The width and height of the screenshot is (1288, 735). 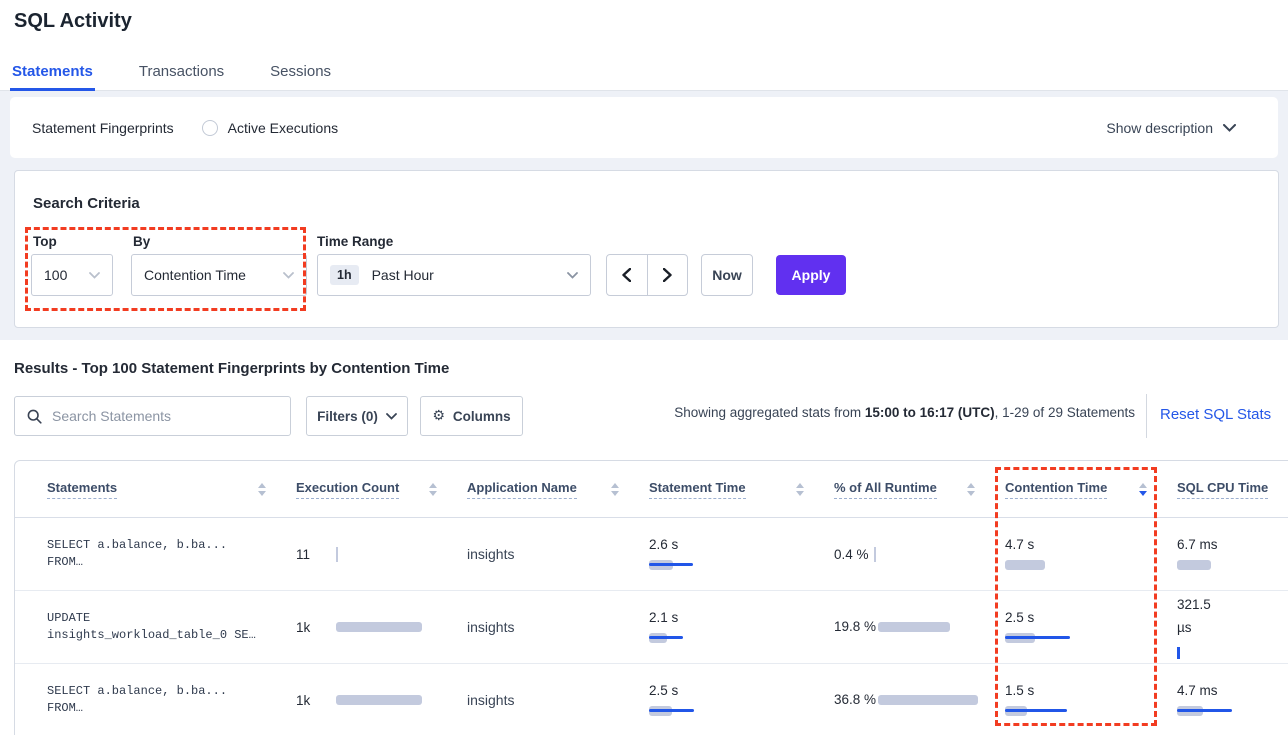 I want to click on metric-value: 2.5 s, so click(x=664, y=690).